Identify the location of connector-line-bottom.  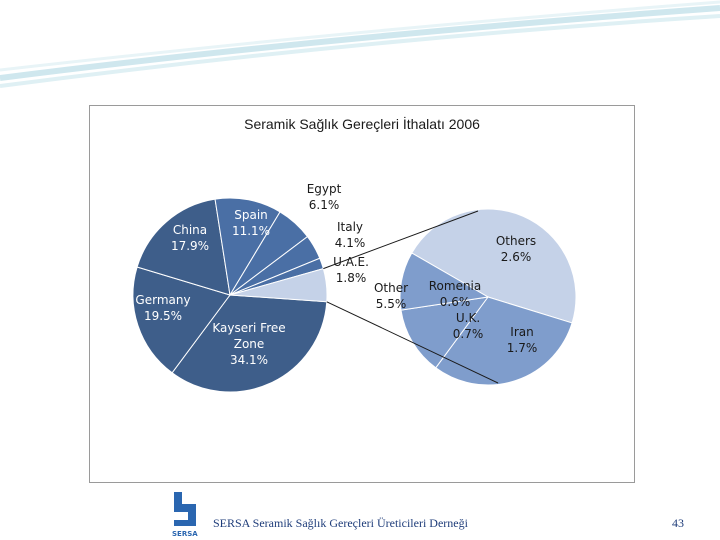
(412, 342).